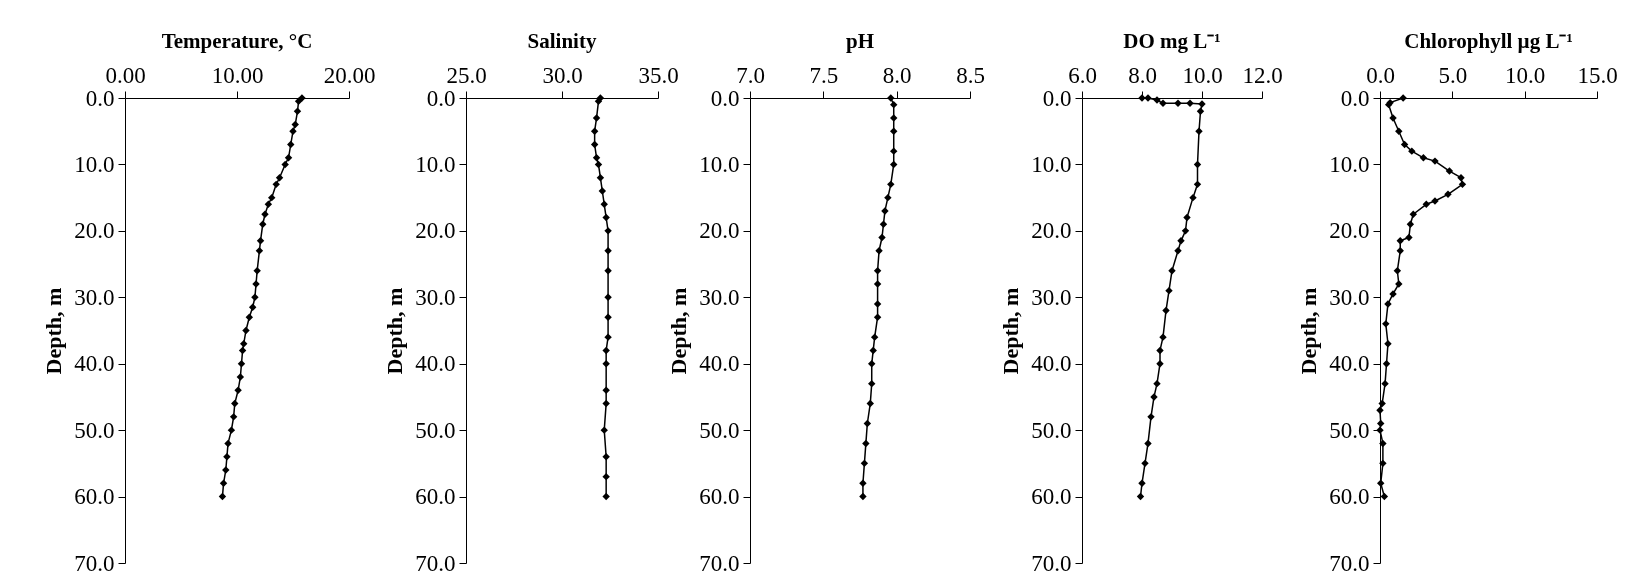 Image resolution: width=1631 pixels, height=573 pixels. Describe the element at coordinates (824, 75) in the screenshot. I see `x-tick-label: 7.5` at that location.